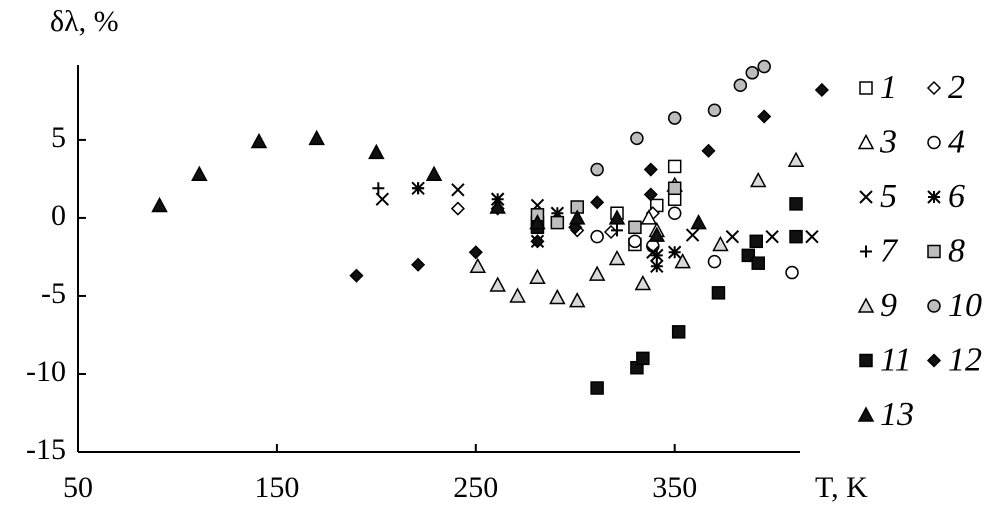 This screenshot has height=514, width=988. I want to click on legend-label: 10, so click(965, 305).